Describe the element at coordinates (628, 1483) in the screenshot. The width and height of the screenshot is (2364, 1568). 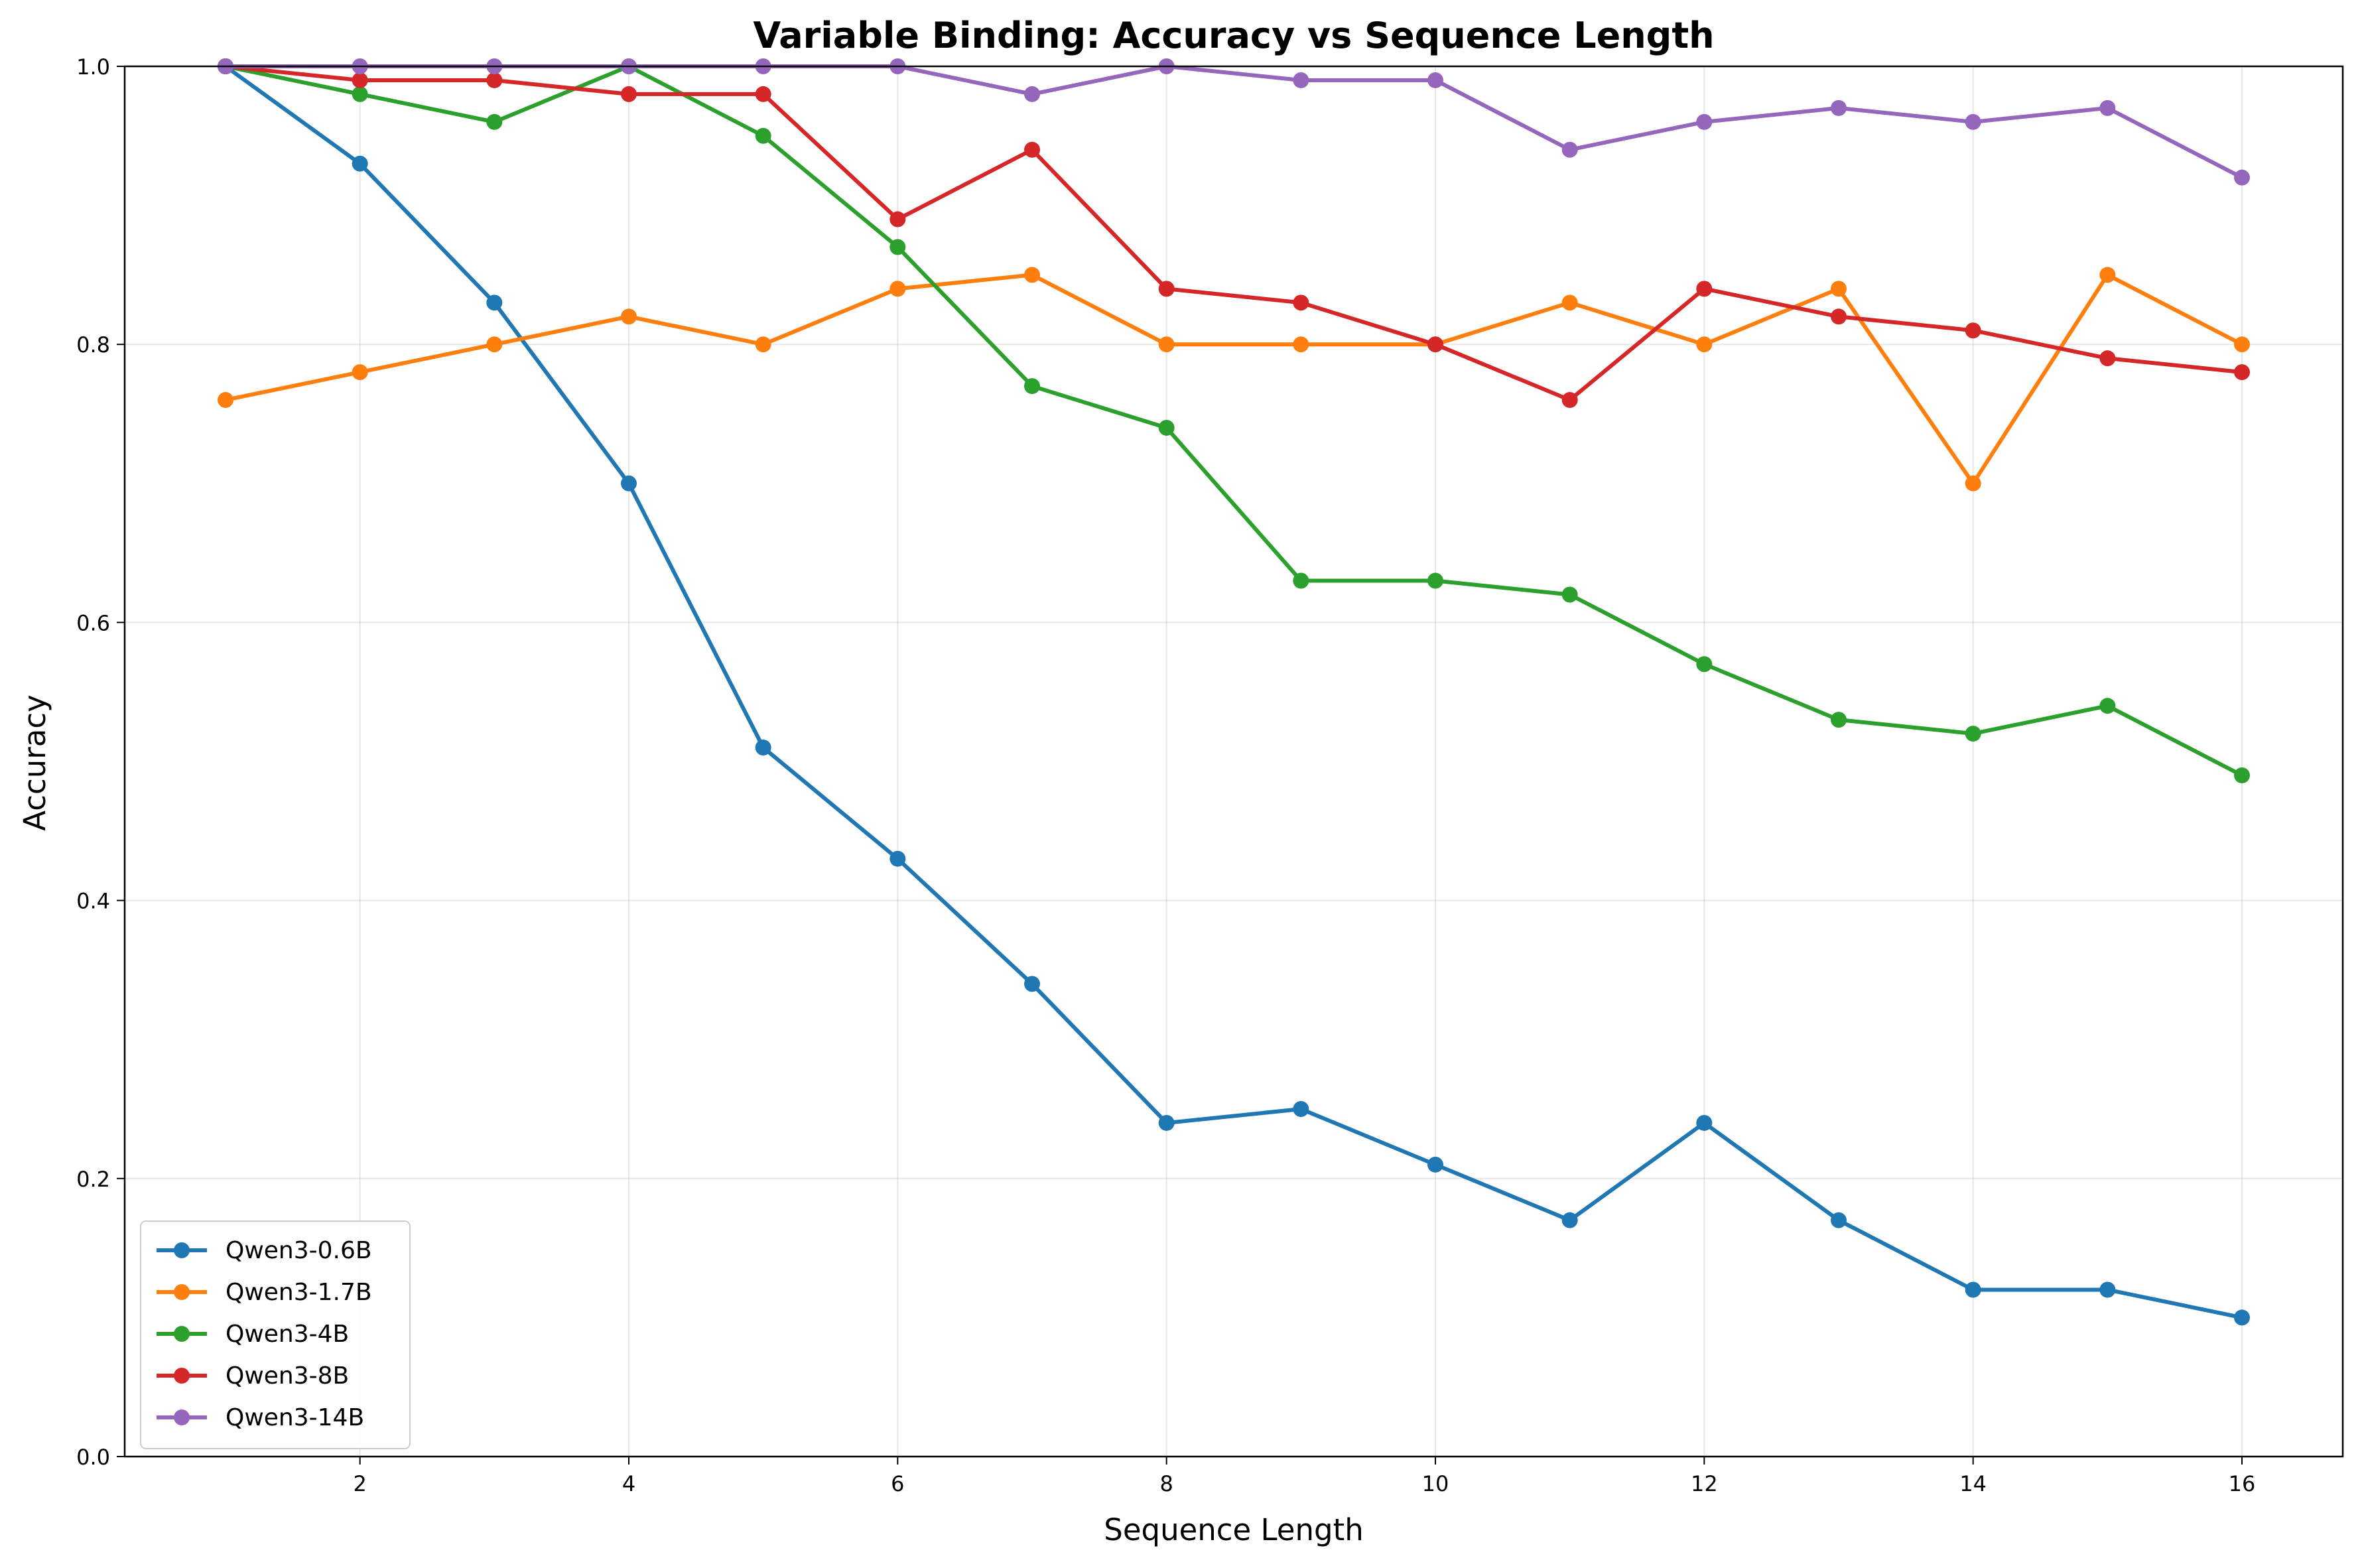
I see `x-tick-label: 4` at that location.